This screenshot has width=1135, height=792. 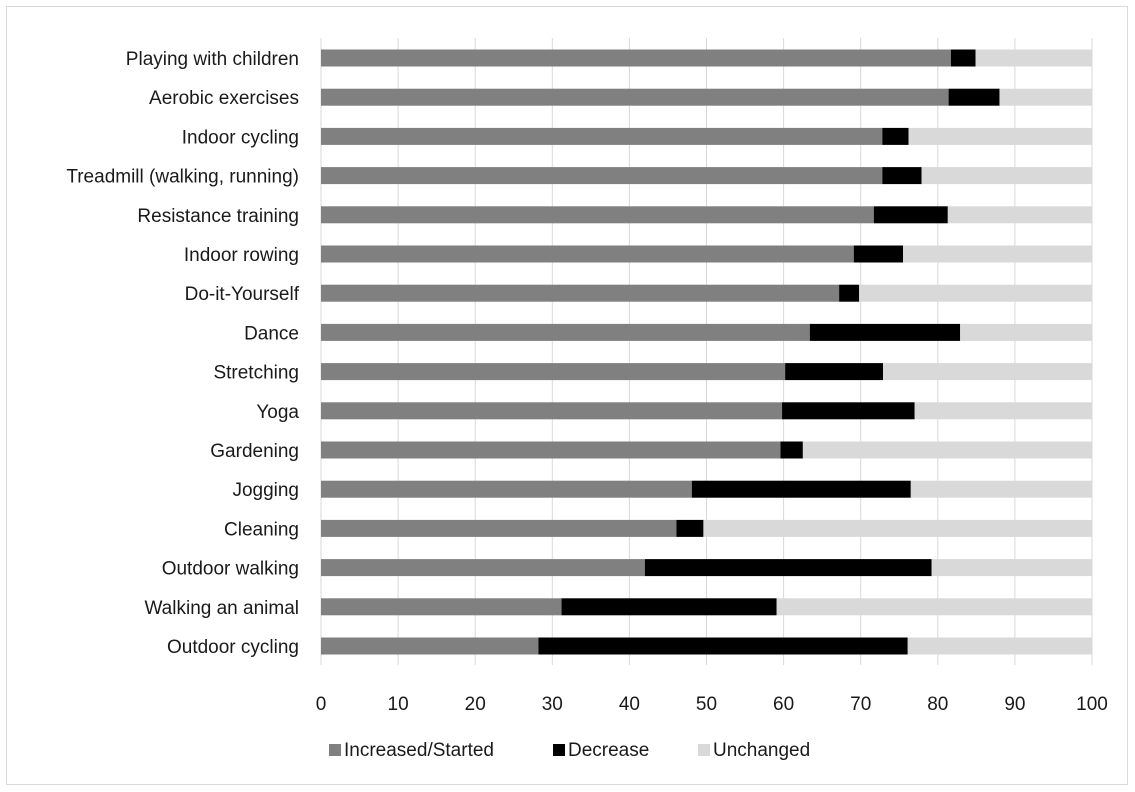 What do you see at coordinates (271, 333) in the screenshot?
I see `category-label: Dance` at bounding box center [271, 333].